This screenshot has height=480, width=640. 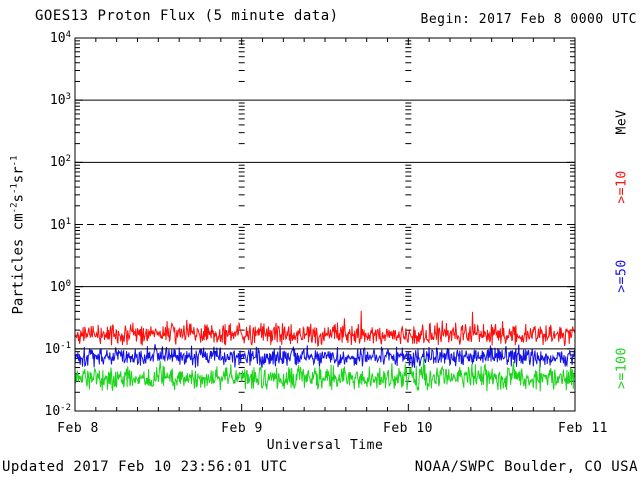 I want to click on chart-title: GOES13 Proton Flux (5 minute data), so click(x=187, y=16).